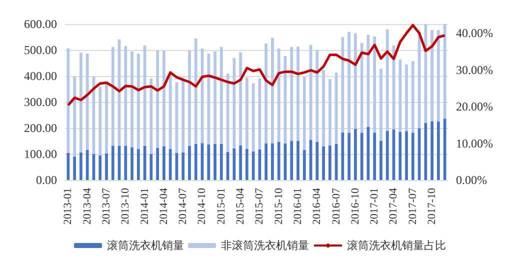 The image size is (520, 266). Describe the element at coordinates (412, 206) in the screenshot. I see `x-tick-label: 2017-07` at that location.